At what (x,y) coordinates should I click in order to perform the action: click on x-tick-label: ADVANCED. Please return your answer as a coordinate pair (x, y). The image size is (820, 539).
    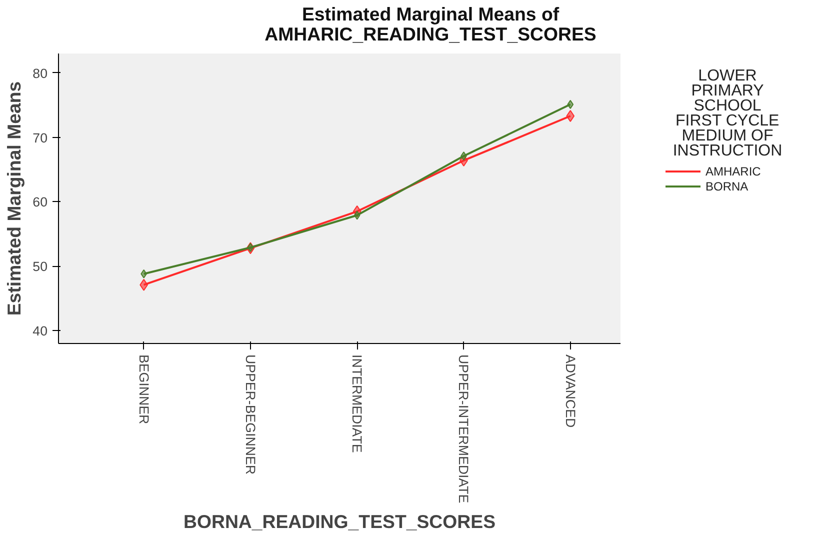
    Looking at the image, I should click on (570, 391).